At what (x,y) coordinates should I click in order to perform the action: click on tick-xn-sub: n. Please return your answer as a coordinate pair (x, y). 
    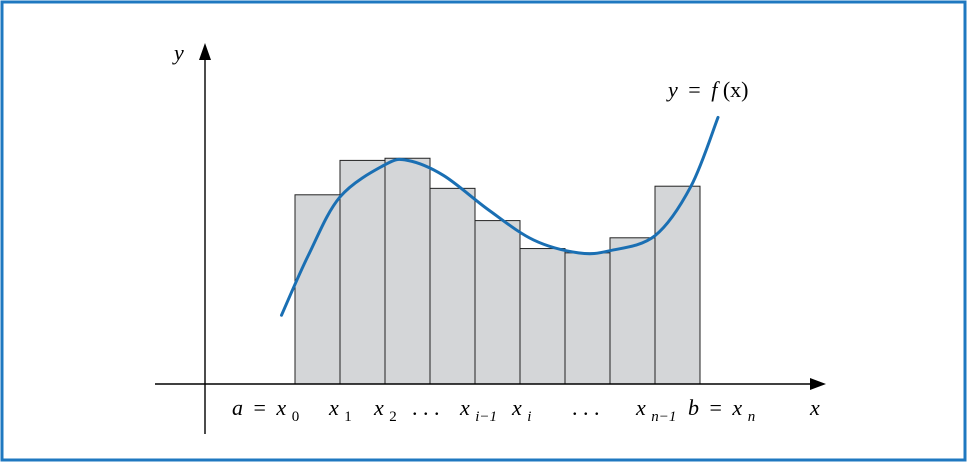
    Looking at the image, I should click on (752, 417).